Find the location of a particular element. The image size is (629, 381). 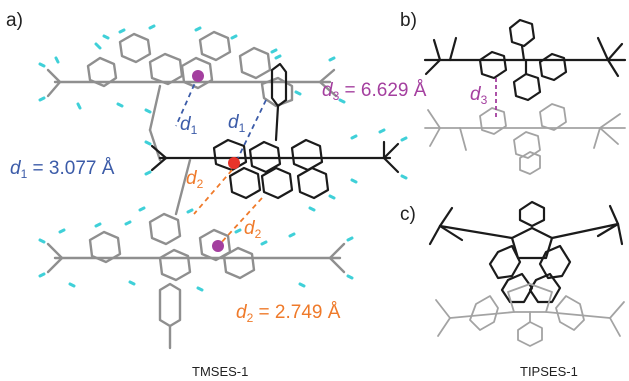

panel-c-caption: TIPSES-1 is located at coordinates (549, 371).